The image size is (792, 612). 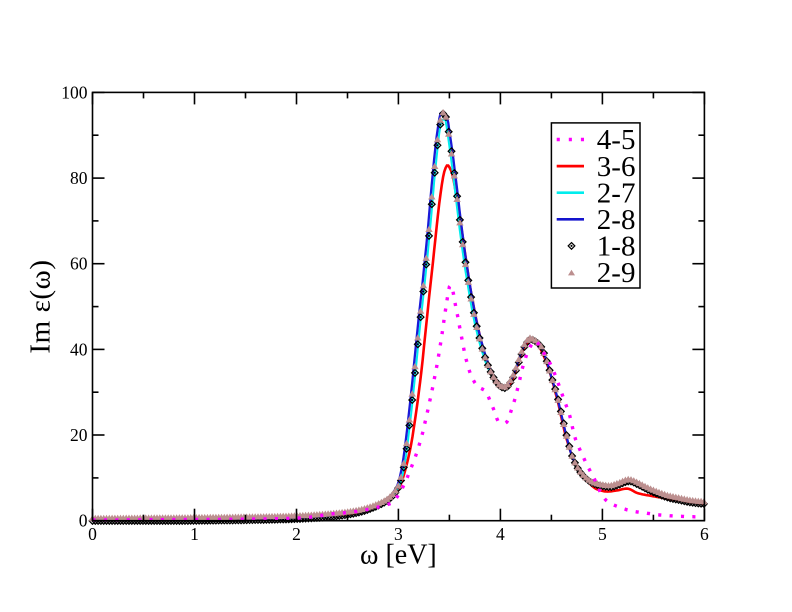 I want to click on svg-text: 60, so click(x=79, y=264).